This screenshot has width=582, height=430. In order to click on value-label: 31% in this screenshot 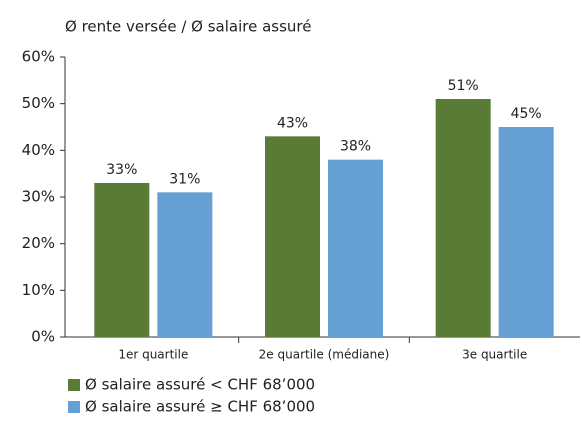, I will do `click(184, 179)`.